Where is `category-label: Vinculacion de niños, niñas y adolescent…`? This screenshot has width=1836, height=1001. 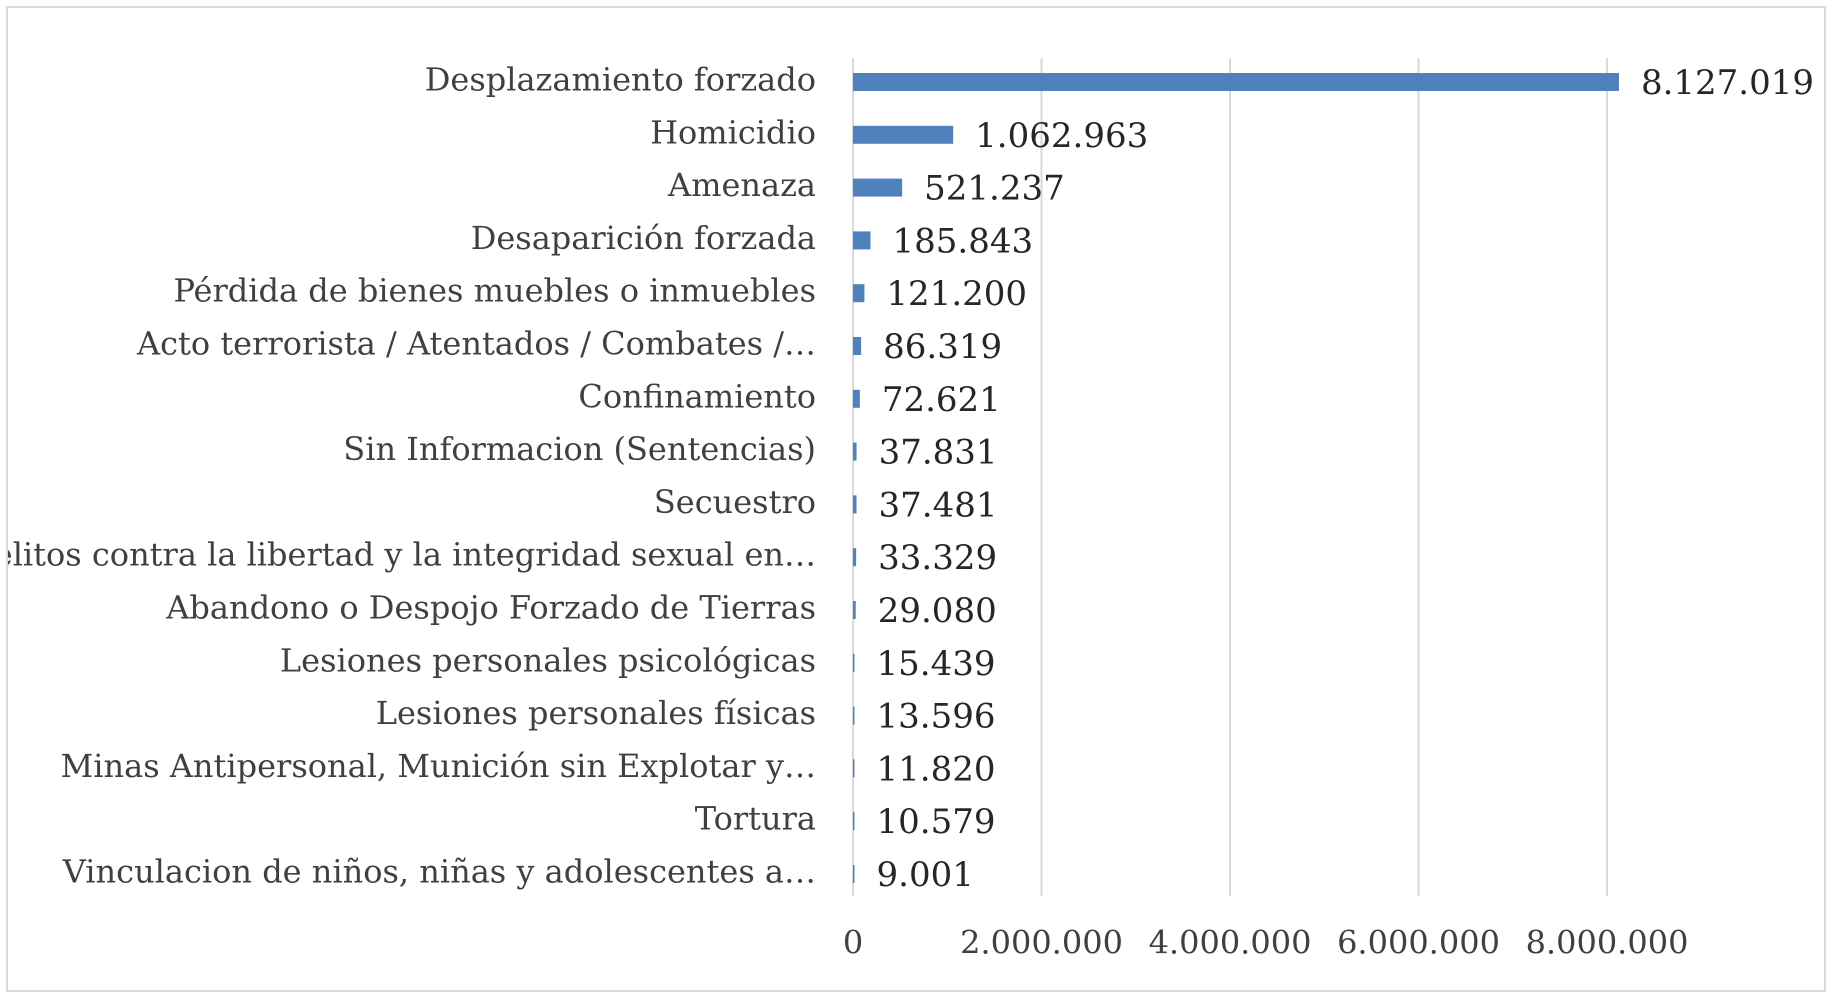 category-label: Vinculacion de niños, niñas y adolescent… is located at coordinates (439, 872).